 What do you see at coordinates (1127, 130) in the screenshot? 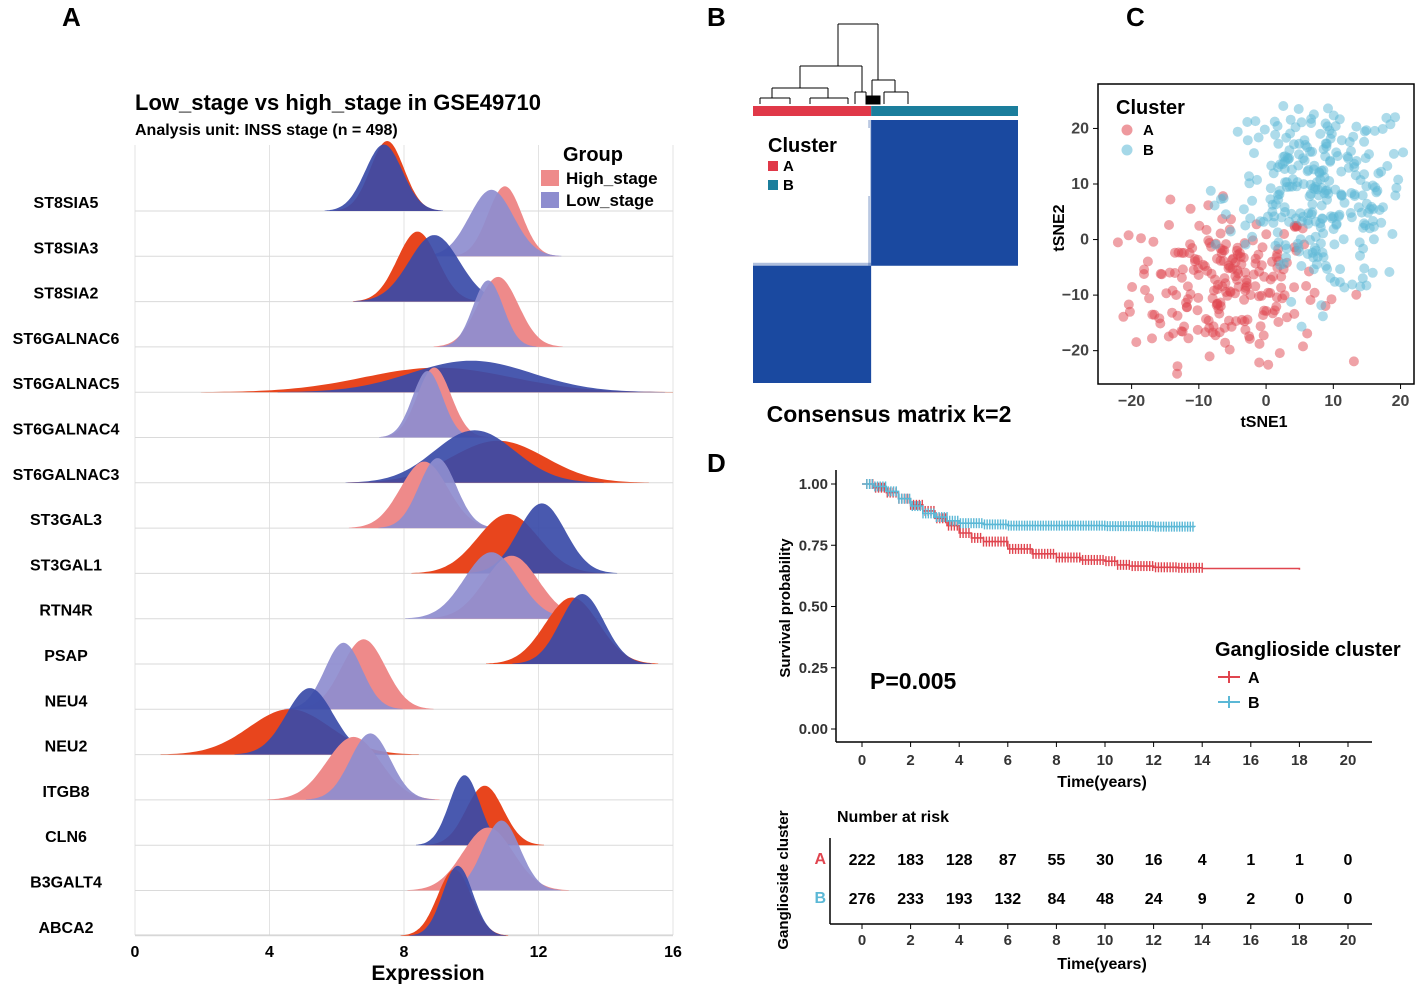
I see `tsne-legend-dot-a` at bounding box center [1127, 130].